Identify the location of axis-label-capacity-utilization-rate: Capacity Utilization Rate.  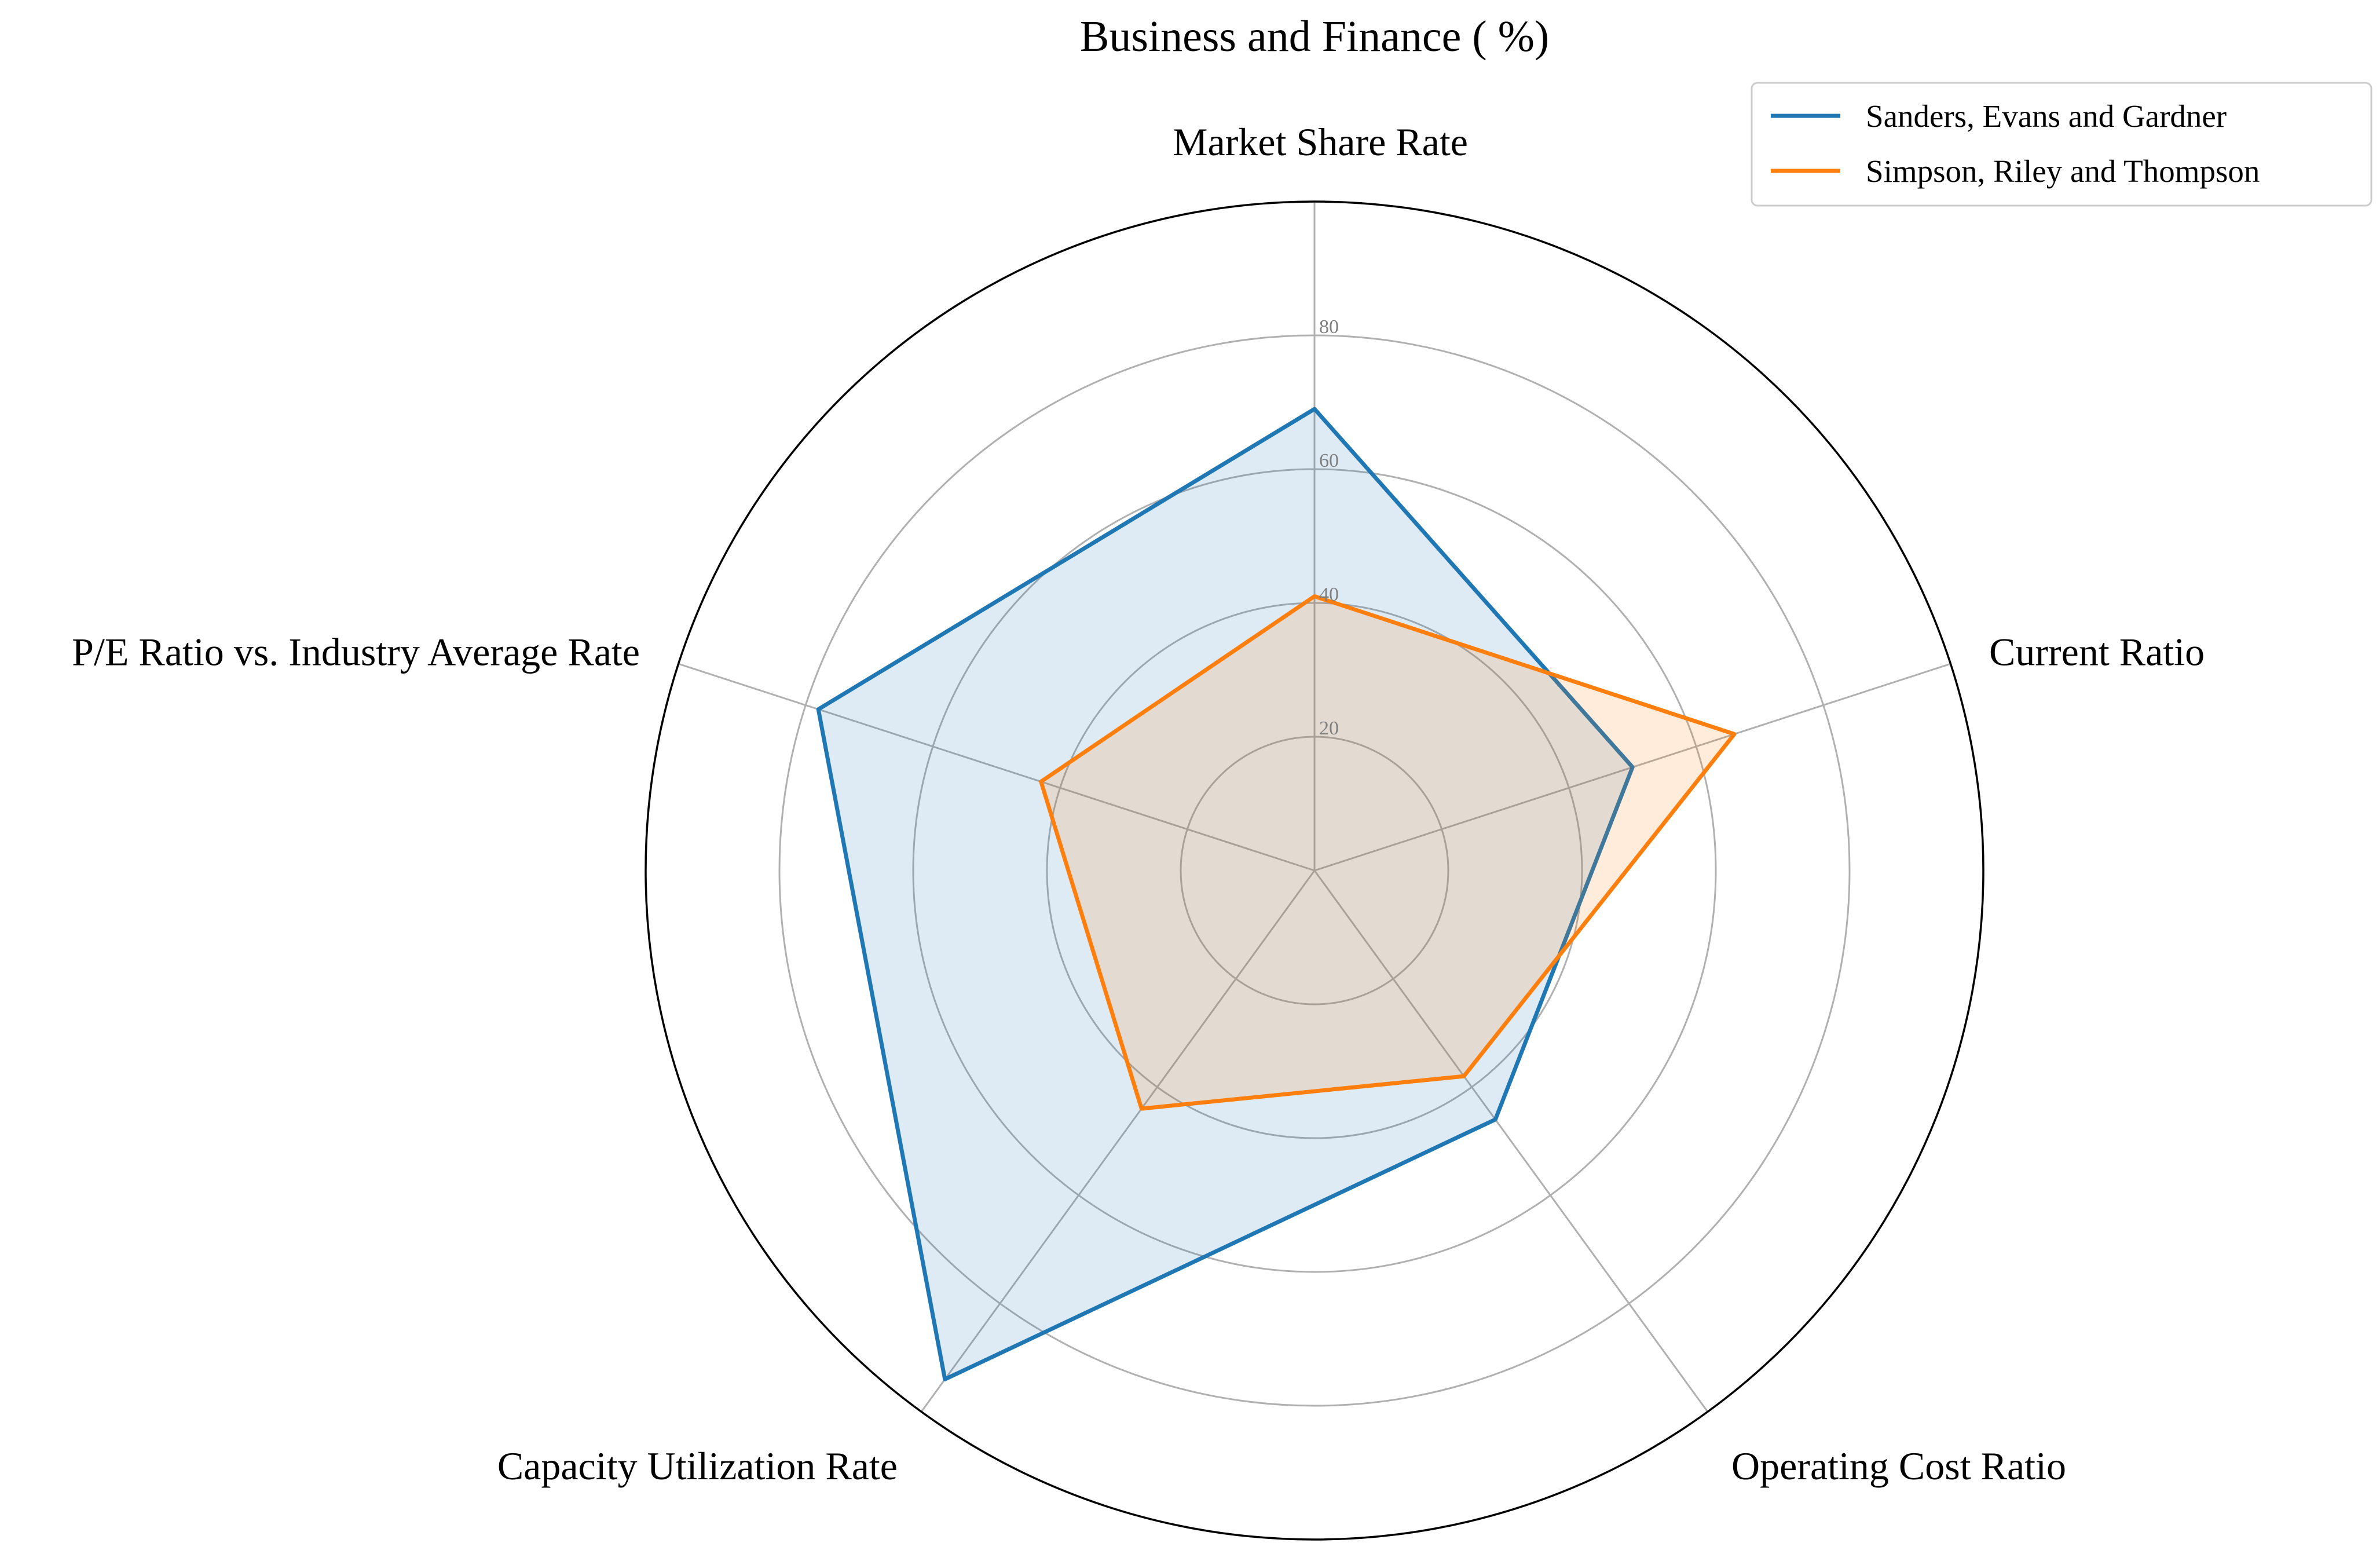
(697, 1466).